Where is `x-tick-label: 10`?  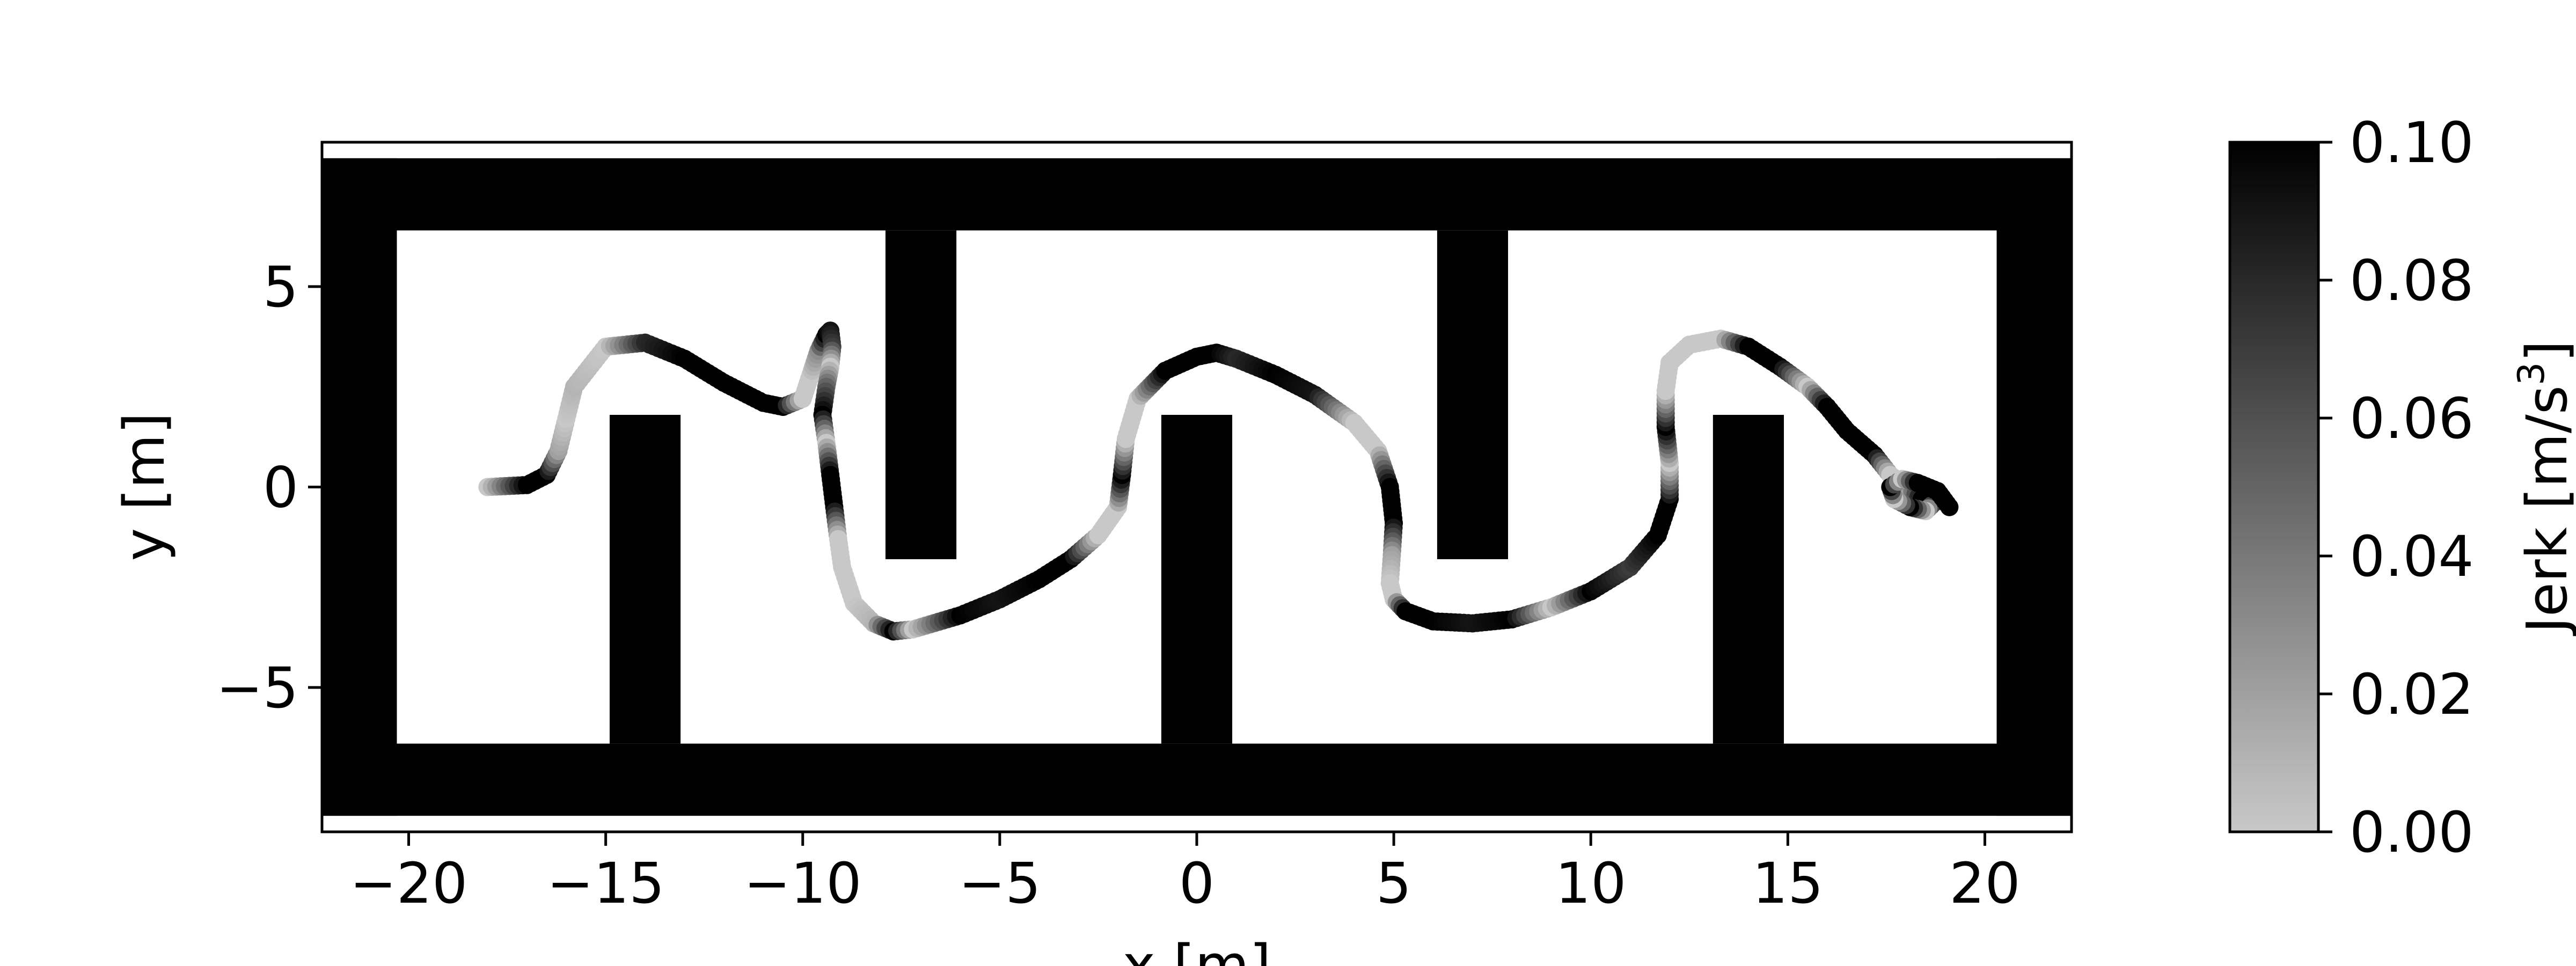 x-tick-label: 10 is located at coordinates (1590, 883).